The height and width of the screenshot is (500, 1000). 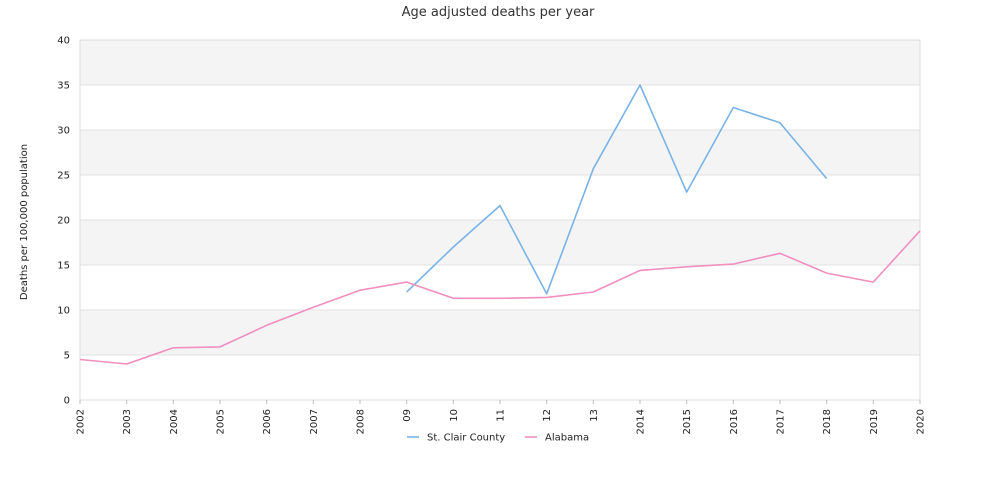 I want to click on legend: St. Clair County Alabama, so click(x=498, y=438).